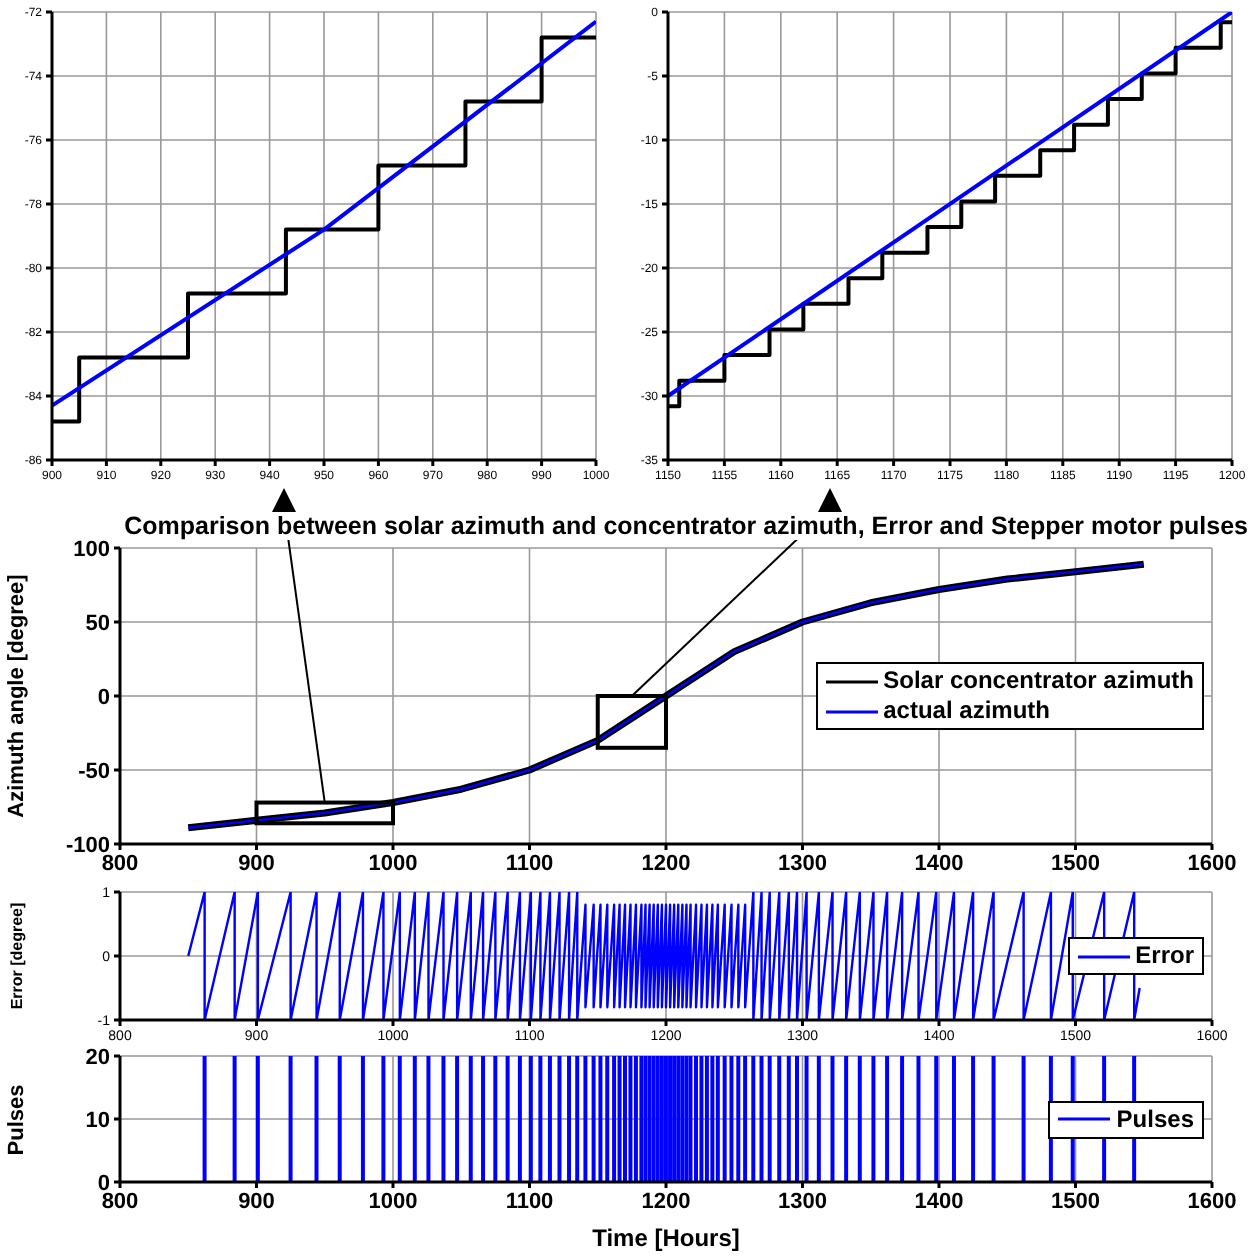 This screenshot has height=1258, width=1252. What do you see at coordinates (94, 771) in the screenshot?
I see `y-tick-label: -50` at bounding box center [94, 771].